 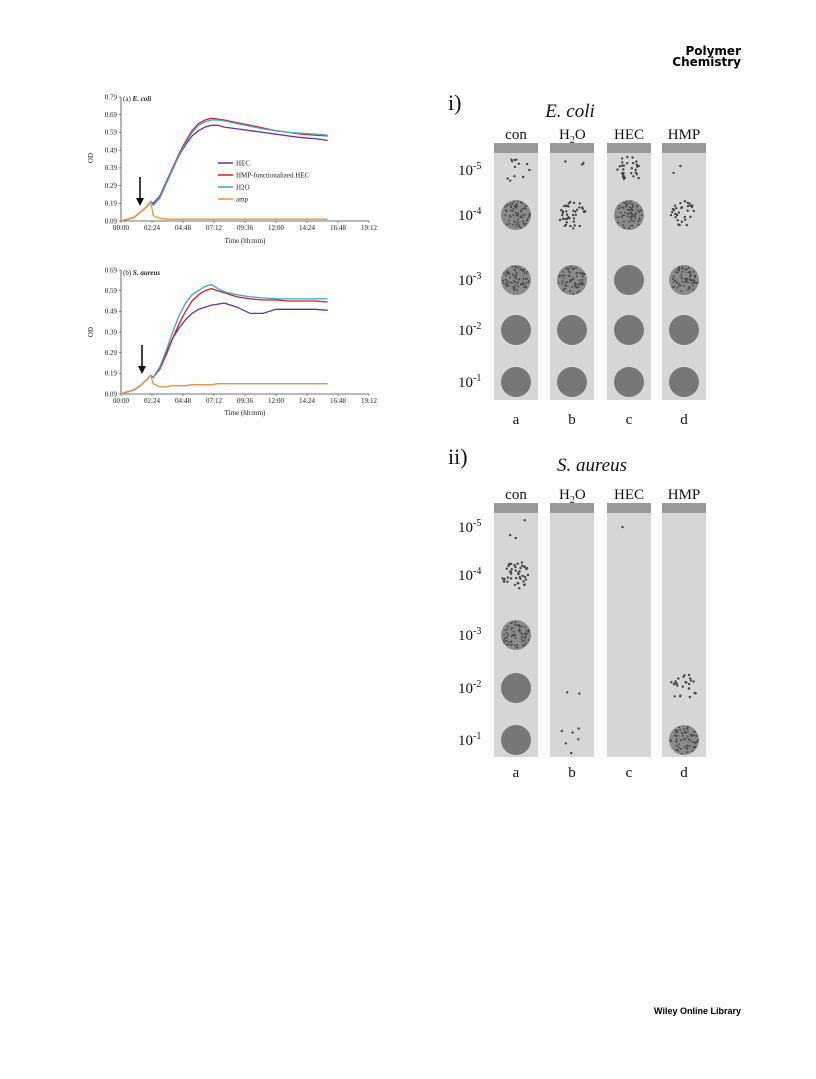 I want to click on column-letter-d: d, so click(x=684, y=773).